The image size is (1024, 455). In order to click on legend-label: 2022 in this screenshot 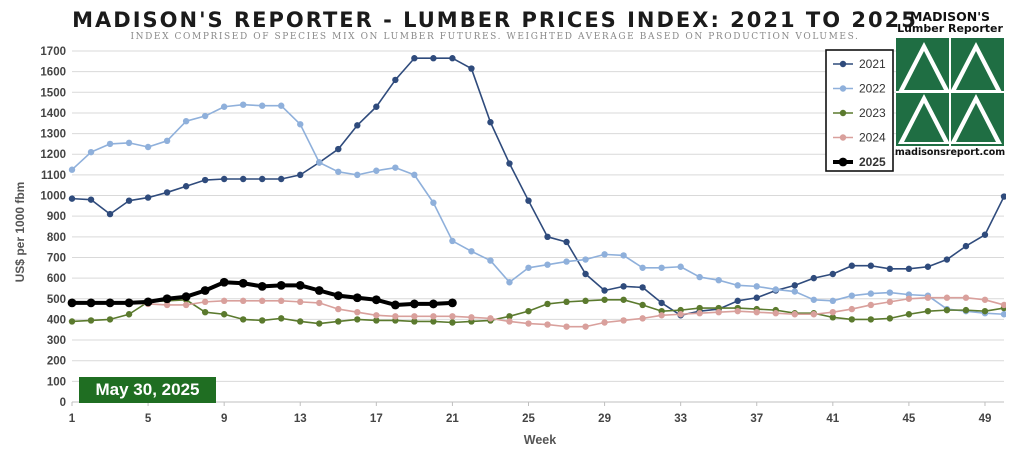, I will do `click(872, 89)`.